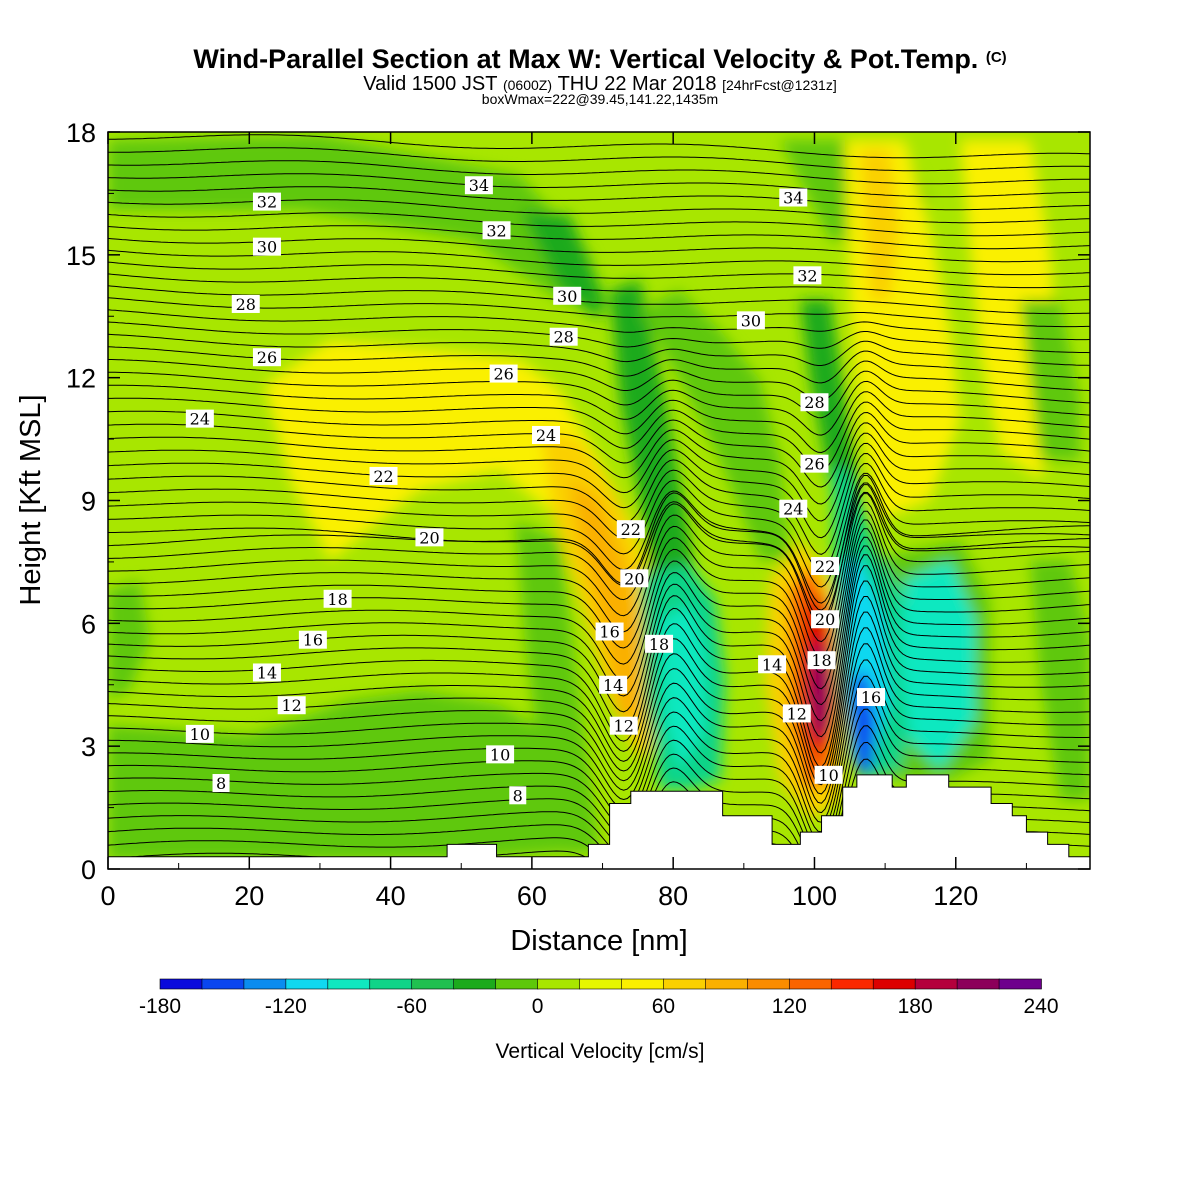 The width and height of the screenshot is (1200, 1200). Describe the element at coordinates (871, 697) in the screenshot. I see `theta-label: 16` at that location.